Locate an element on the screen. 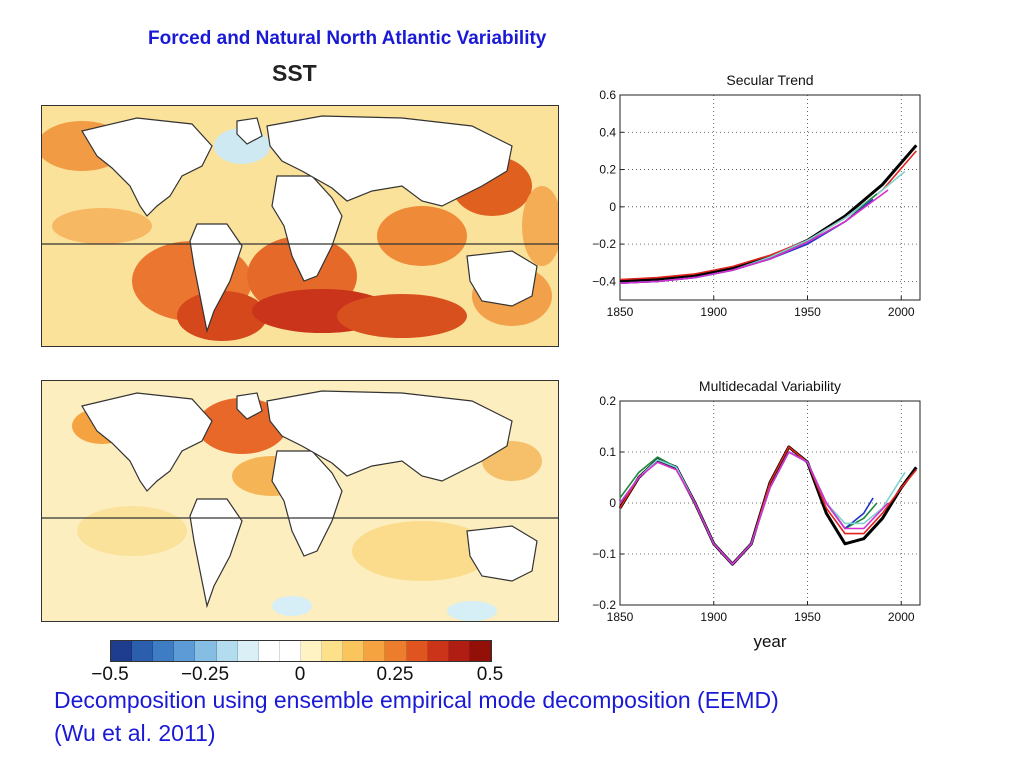 The height and width of the screenshot is (768, 1024). plot-frame is located at coordinates (770, 197).